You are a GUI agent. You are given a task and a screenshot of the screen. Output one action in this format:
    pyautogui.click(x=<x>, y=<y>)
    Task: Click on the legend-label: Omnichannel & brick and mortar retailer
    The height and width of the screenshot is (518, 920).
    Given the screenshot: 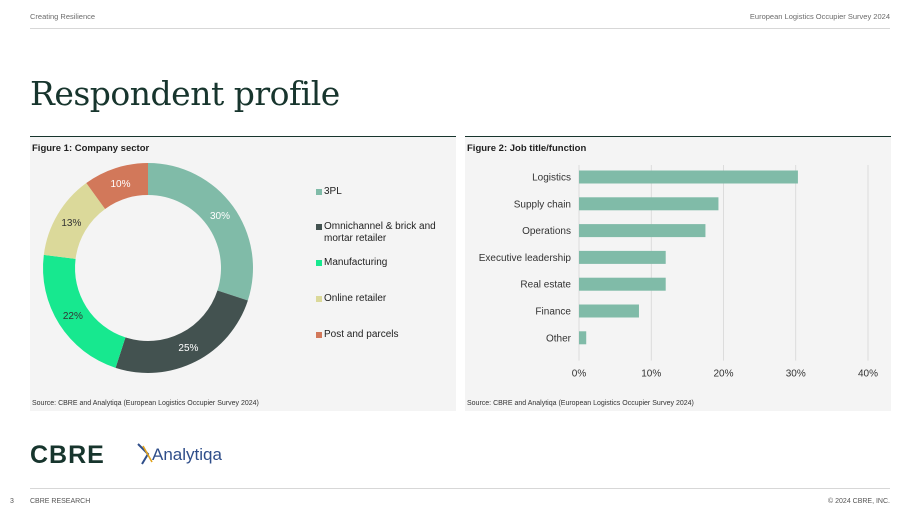 What is the action you would take?
    pyautogui.click(x=380, y=232)
    